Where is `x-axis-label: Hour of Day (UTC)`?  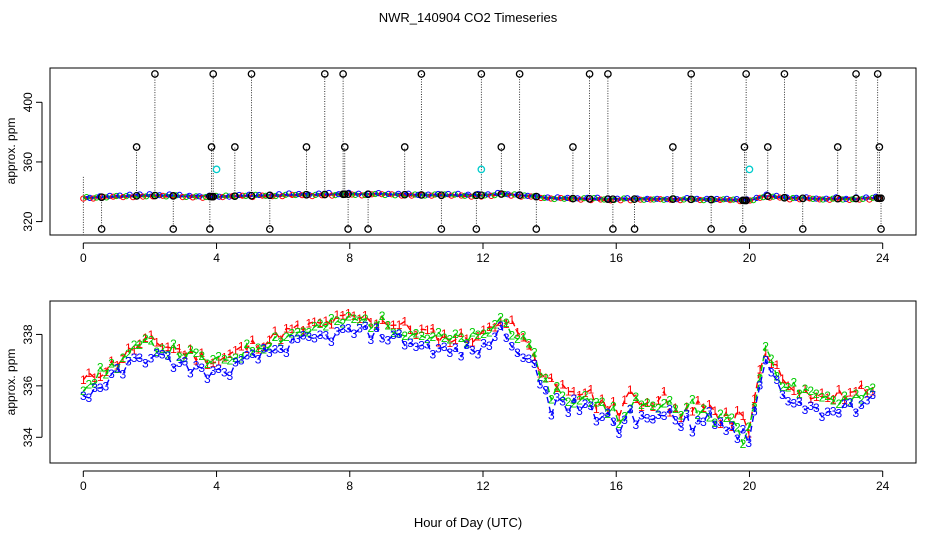
x-axis-label: Hour of Day (UTC) is located at coordinates (468, 522).